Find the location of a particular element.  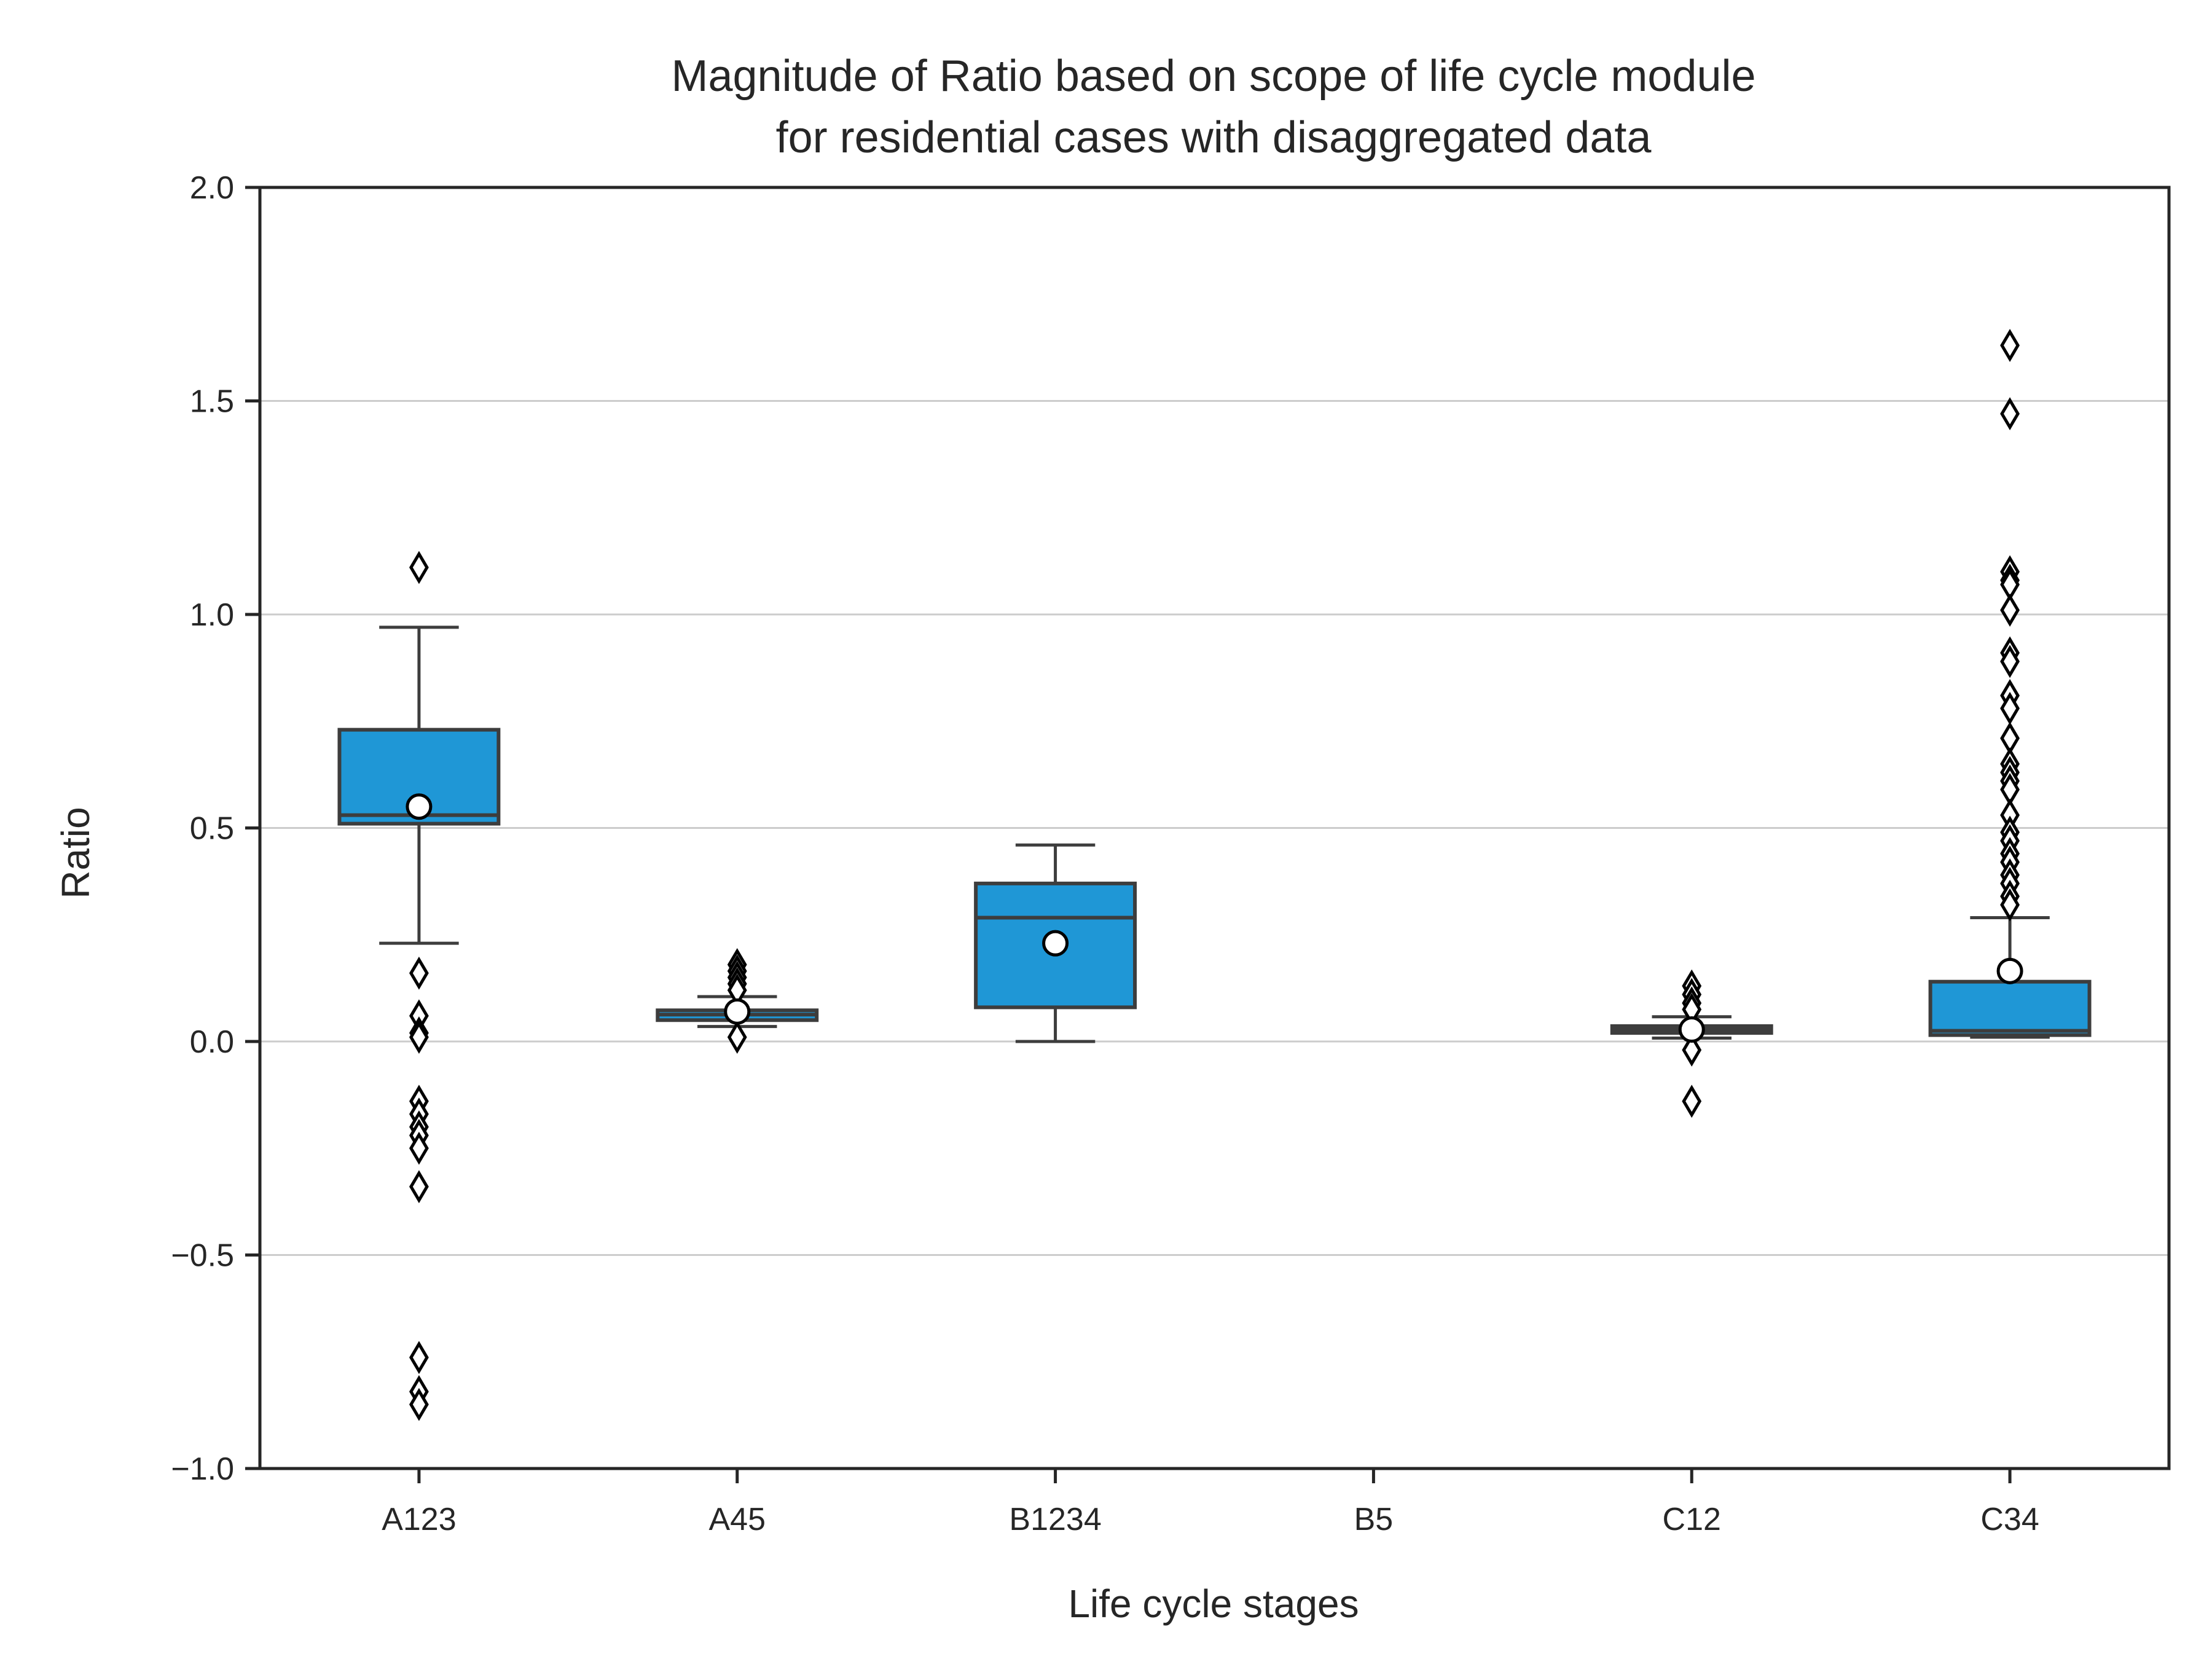

x-tick-label: A45 is located at coordinates (737, 1519).